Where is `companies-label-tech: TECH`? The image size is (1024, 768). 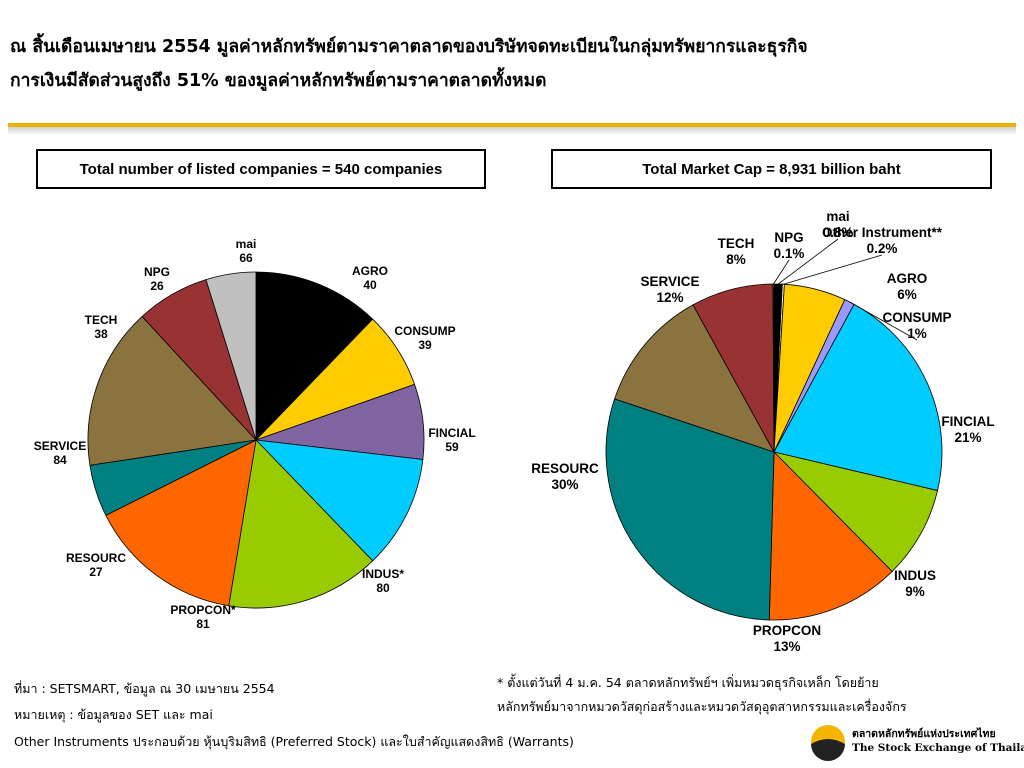
companies-label-tech: TECH is located at coordinates (101, 320).